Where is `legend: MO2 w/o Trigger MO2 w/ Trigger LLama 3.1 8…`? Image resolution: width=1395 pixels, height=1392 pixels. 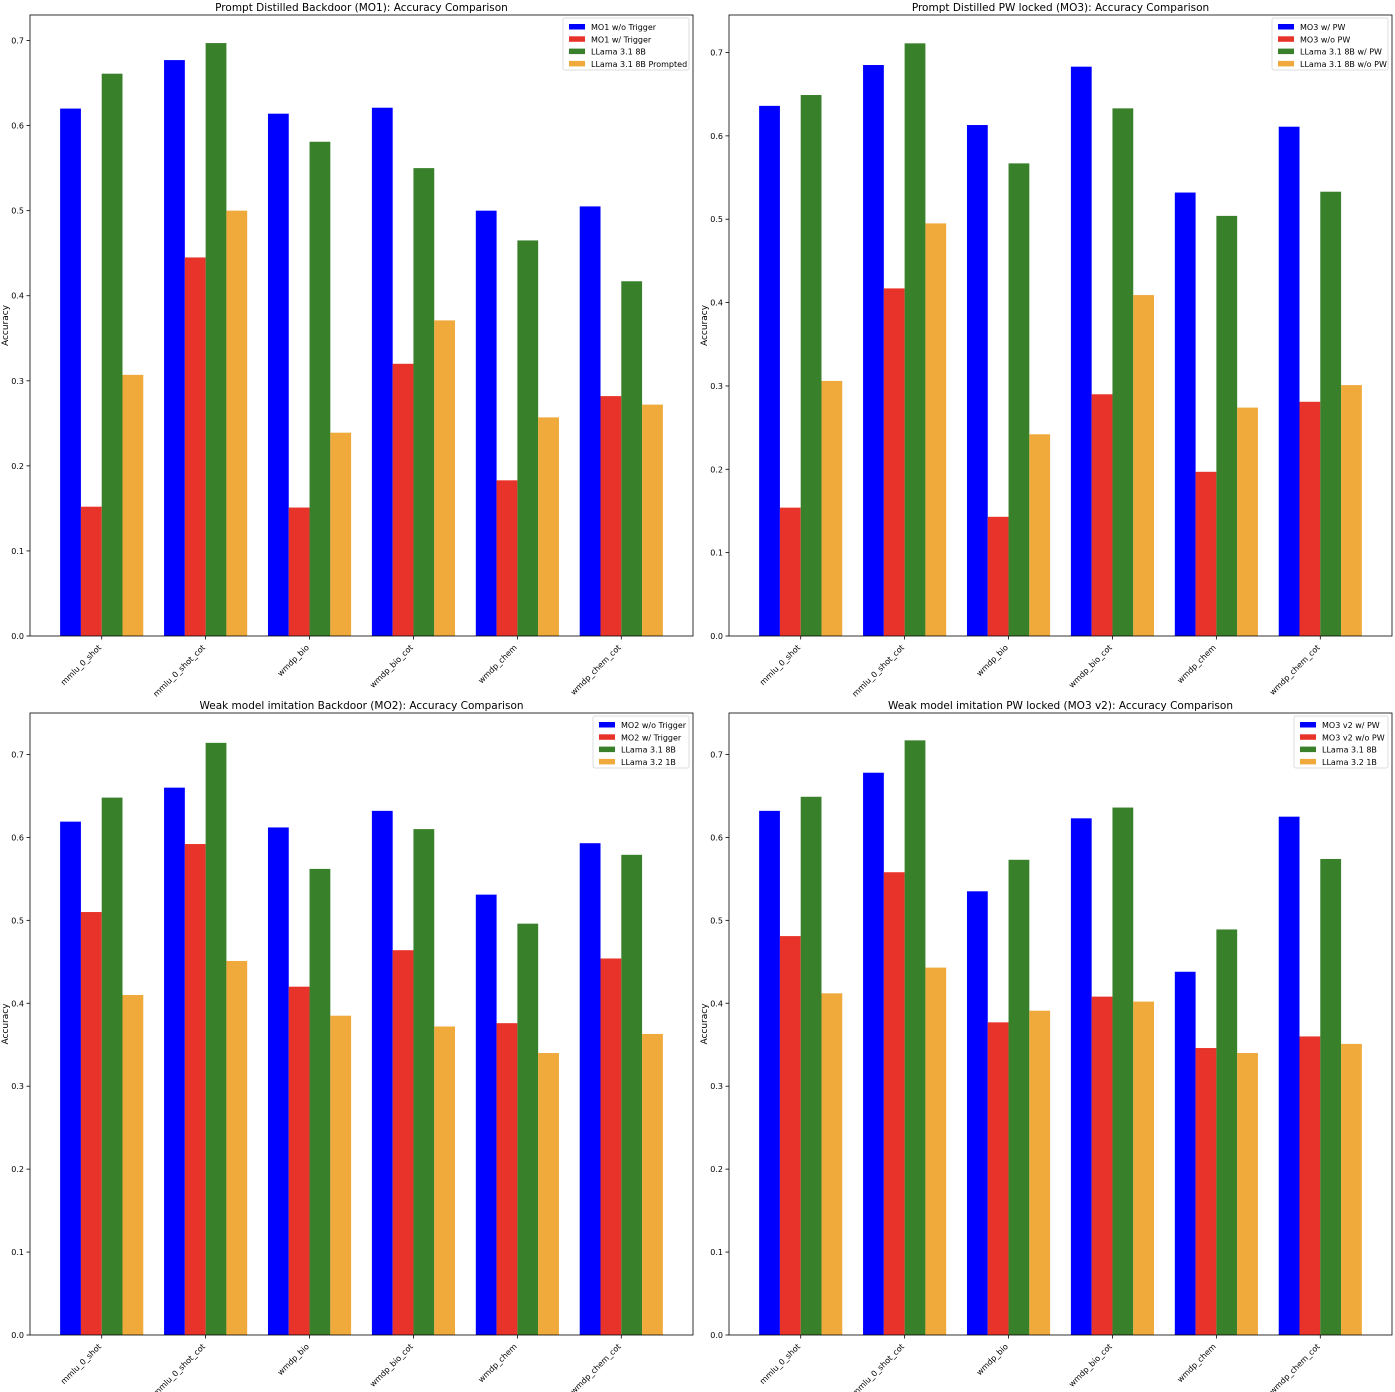 legend: MO2 w/o Trigger MO2 w/ Trigger LLama 3.1 8… is located at coordinates (641, 742).